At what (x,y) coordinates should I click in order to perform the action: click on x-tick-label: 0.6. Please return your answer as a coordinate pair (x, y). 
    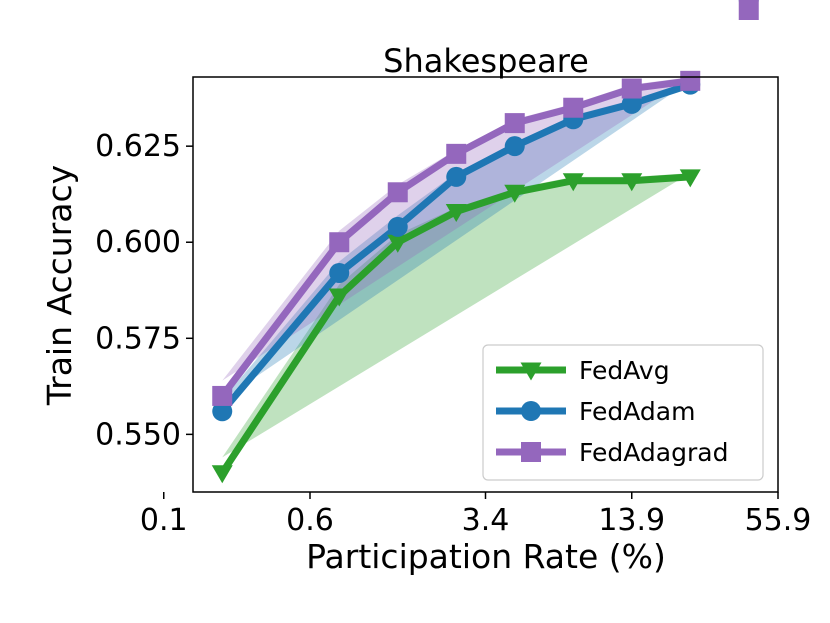
    Looking at the image, I should click on (310, 520).